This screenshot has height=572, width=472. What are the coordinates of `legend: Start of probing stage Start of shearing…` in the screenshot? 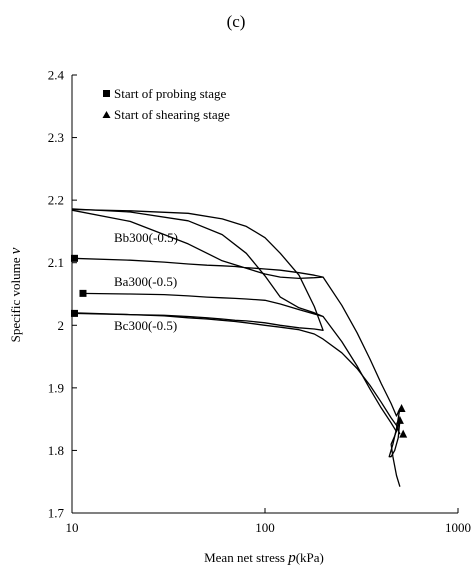 It's located at (166, 104).